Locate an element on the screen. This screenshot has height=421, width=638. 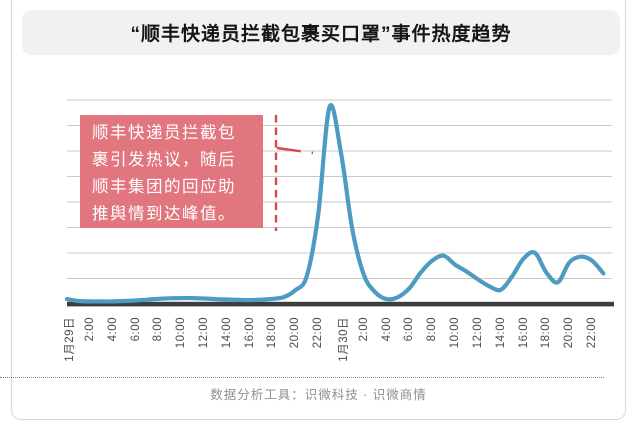
annotation-line-4: 推舆情到达峰值。 is located at coordinates (164, 214).